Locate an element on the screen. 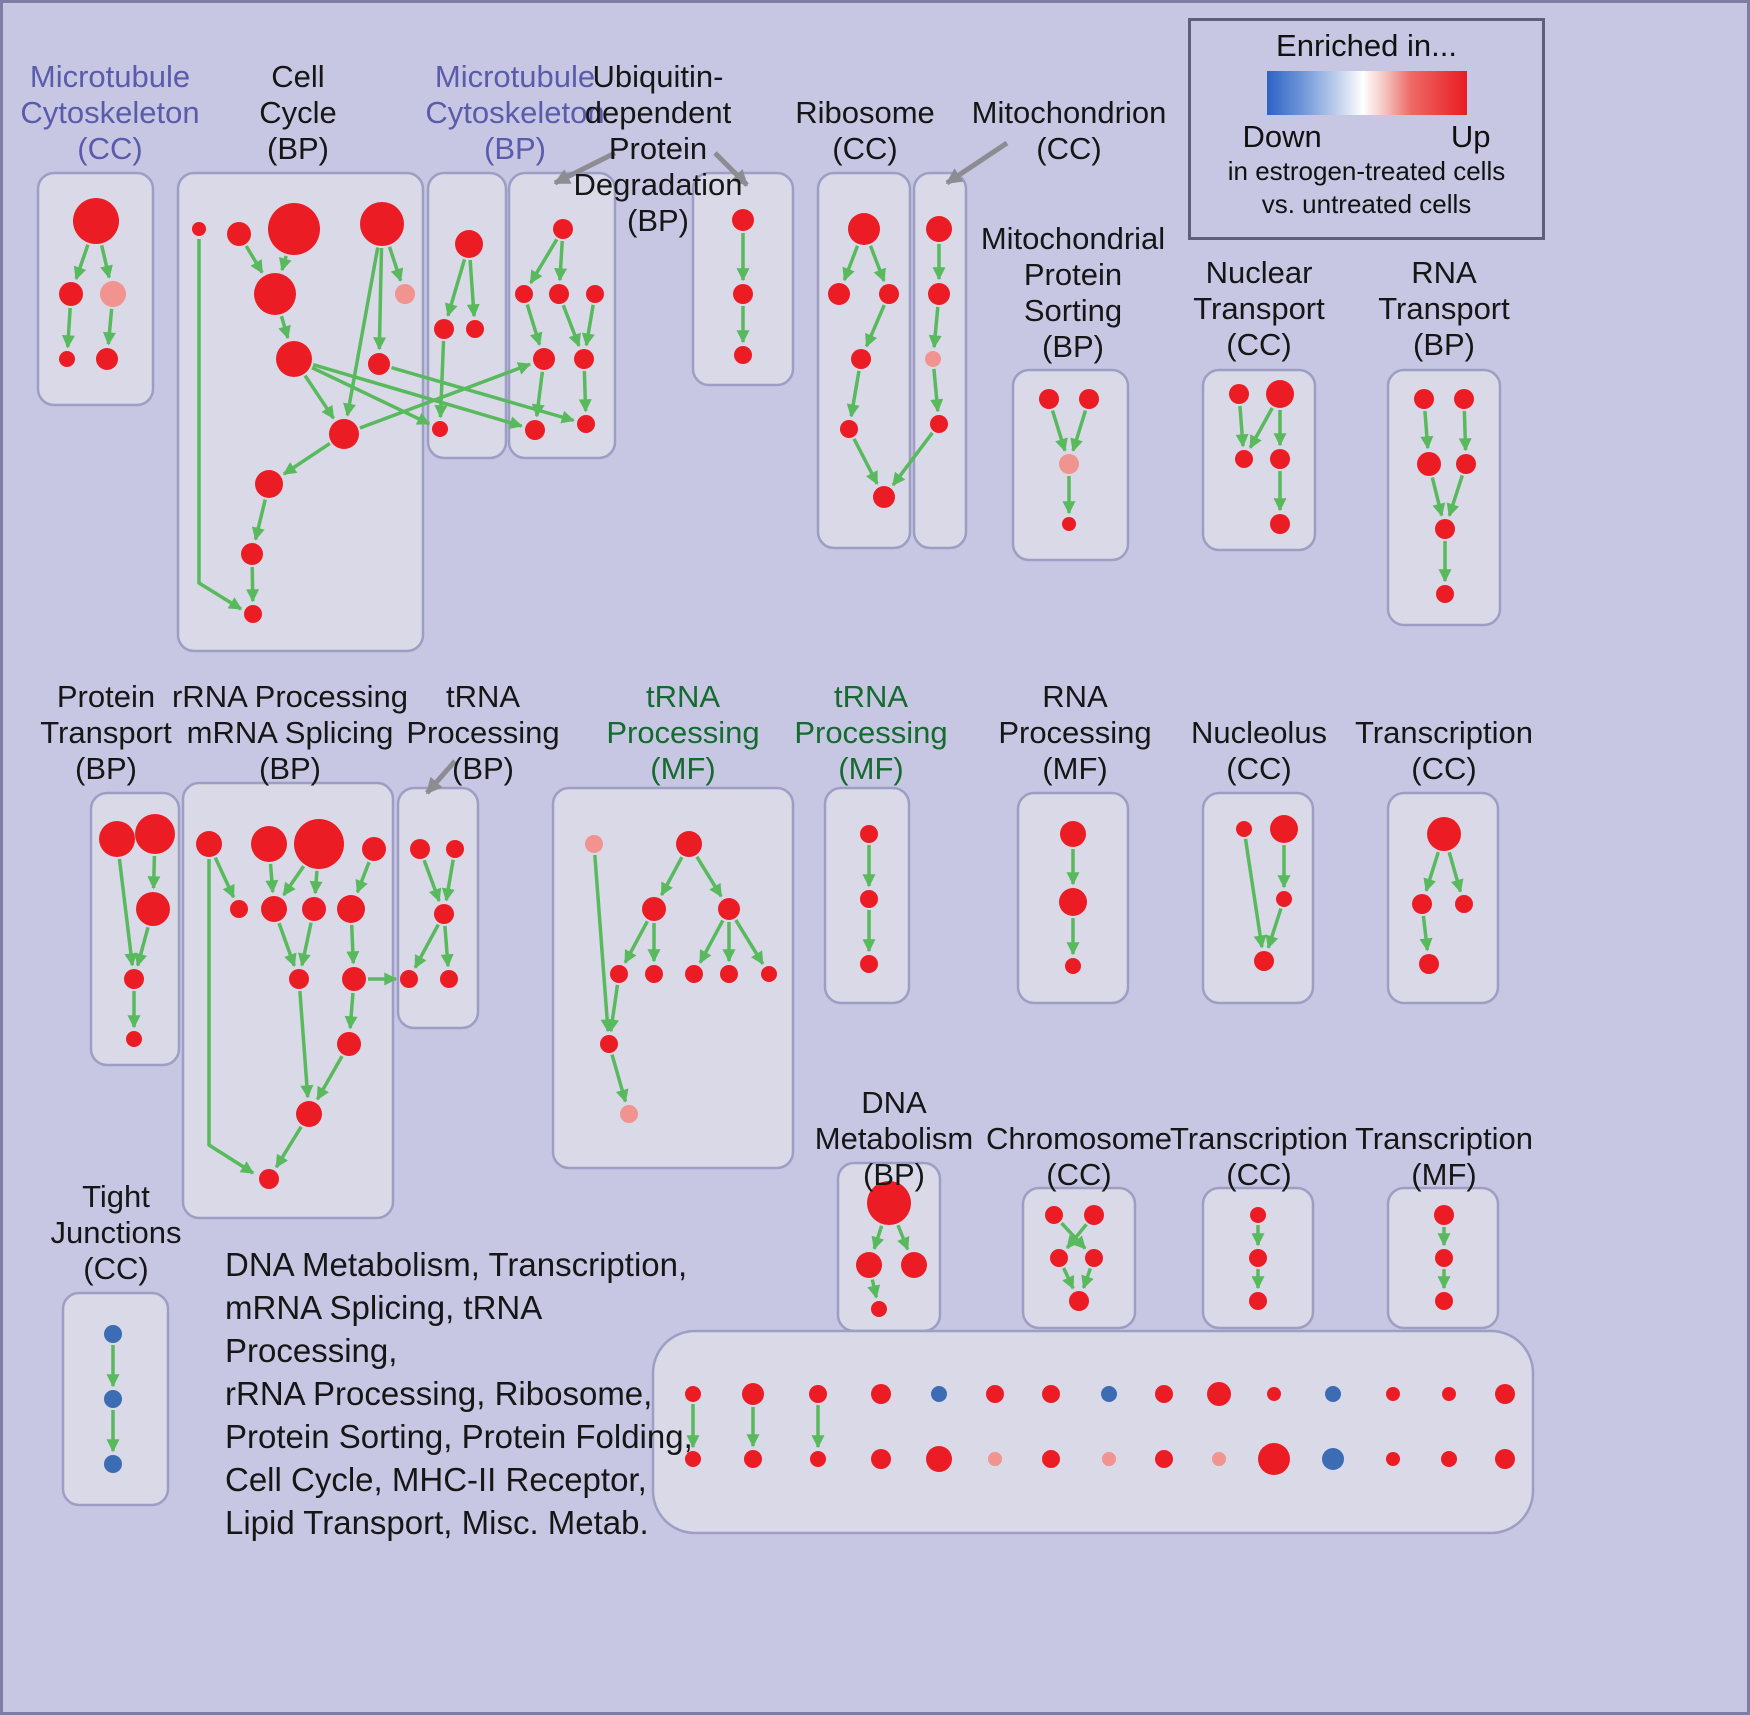  legend-up-label: Up is located at coordinates (1470, 136).